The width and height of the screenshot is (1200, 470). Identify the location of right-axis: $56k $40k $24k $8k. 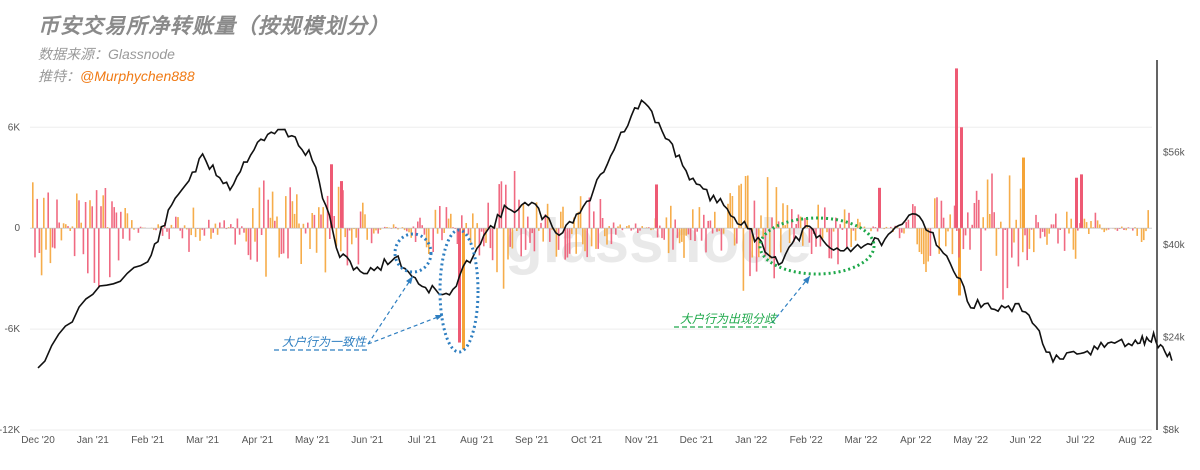
(1174, 292).